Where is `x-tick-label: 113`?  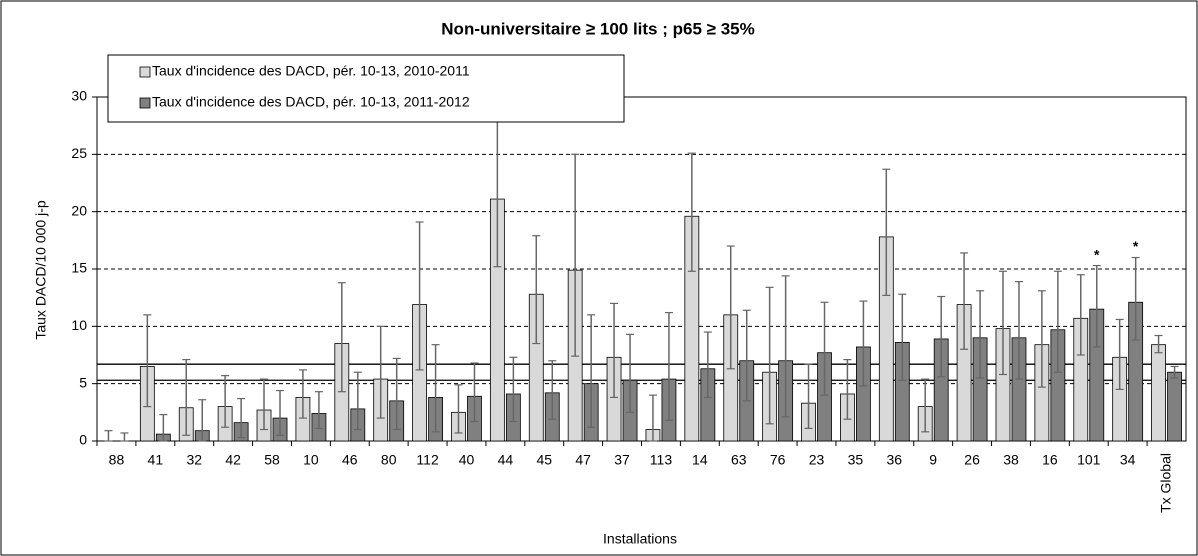
x-tick-label: 113 is located at coordinates (661, 460).